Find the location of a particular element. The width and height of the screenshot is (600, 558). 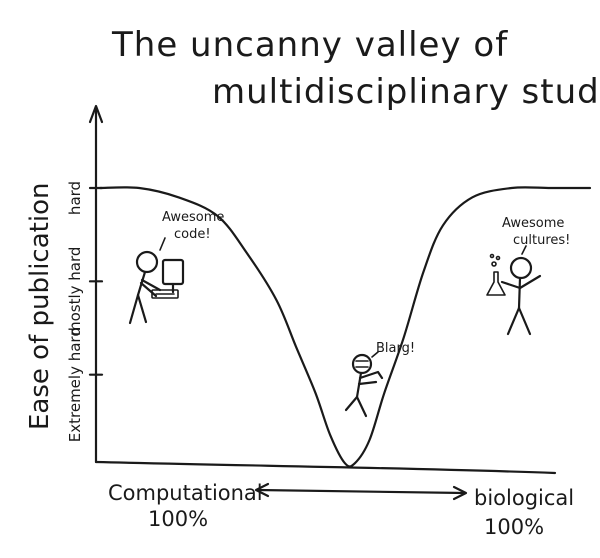

x-endpoint-left-label: Computational is located at coordinates (185, 493).